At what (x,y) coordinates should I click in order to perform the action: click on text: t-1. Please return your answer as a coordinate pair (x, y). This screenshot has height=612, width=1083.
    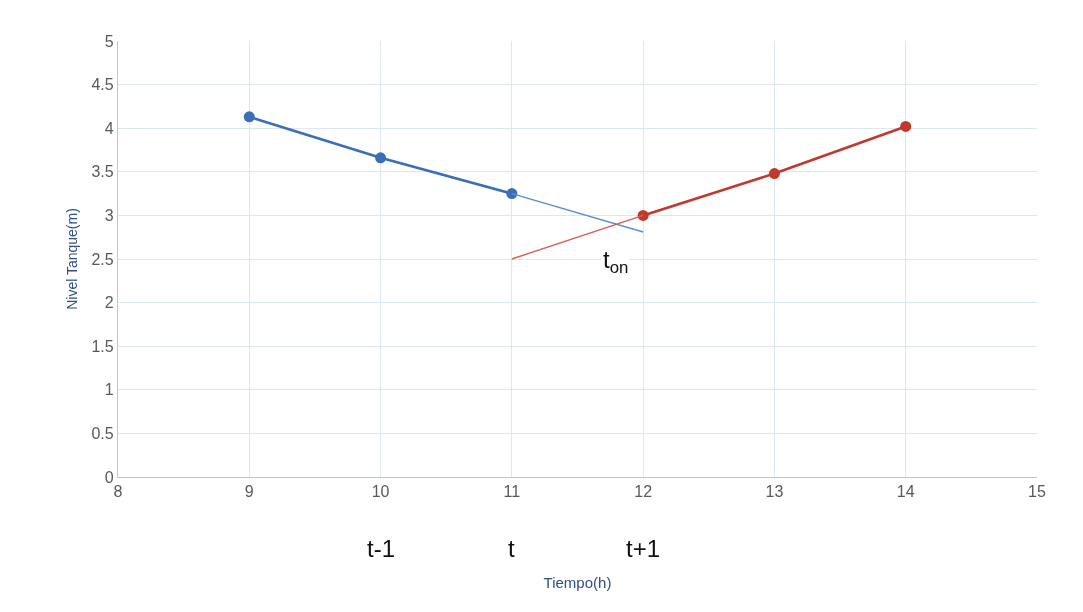
    Looking at the image, I should click on (381, 548).